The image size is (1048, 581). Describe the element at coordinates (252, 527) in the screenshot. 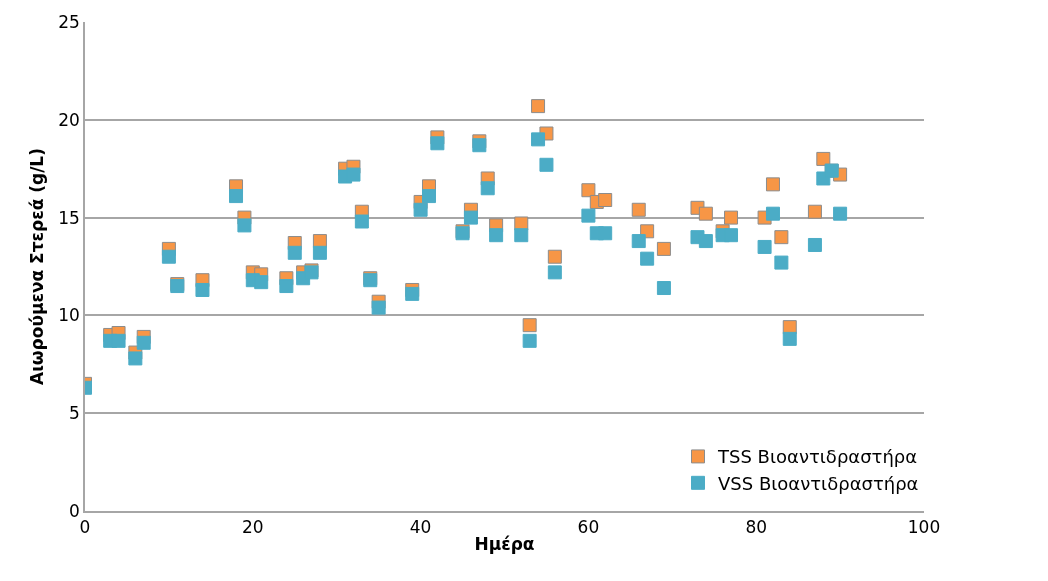

I see `x-tick-label: 20` at that location.